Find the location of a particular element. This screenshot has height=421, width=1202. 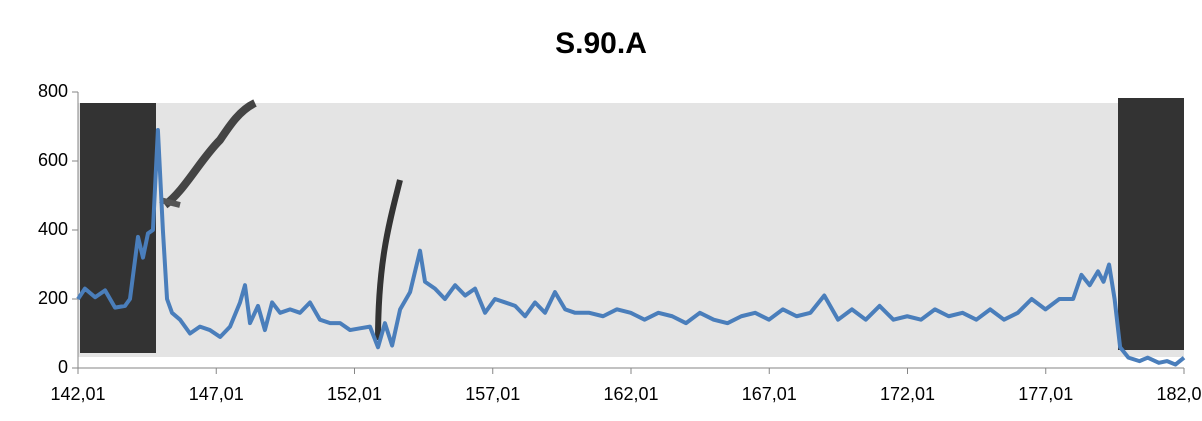

x-tick-label: 167,01 is located at coordinates (769, 394).